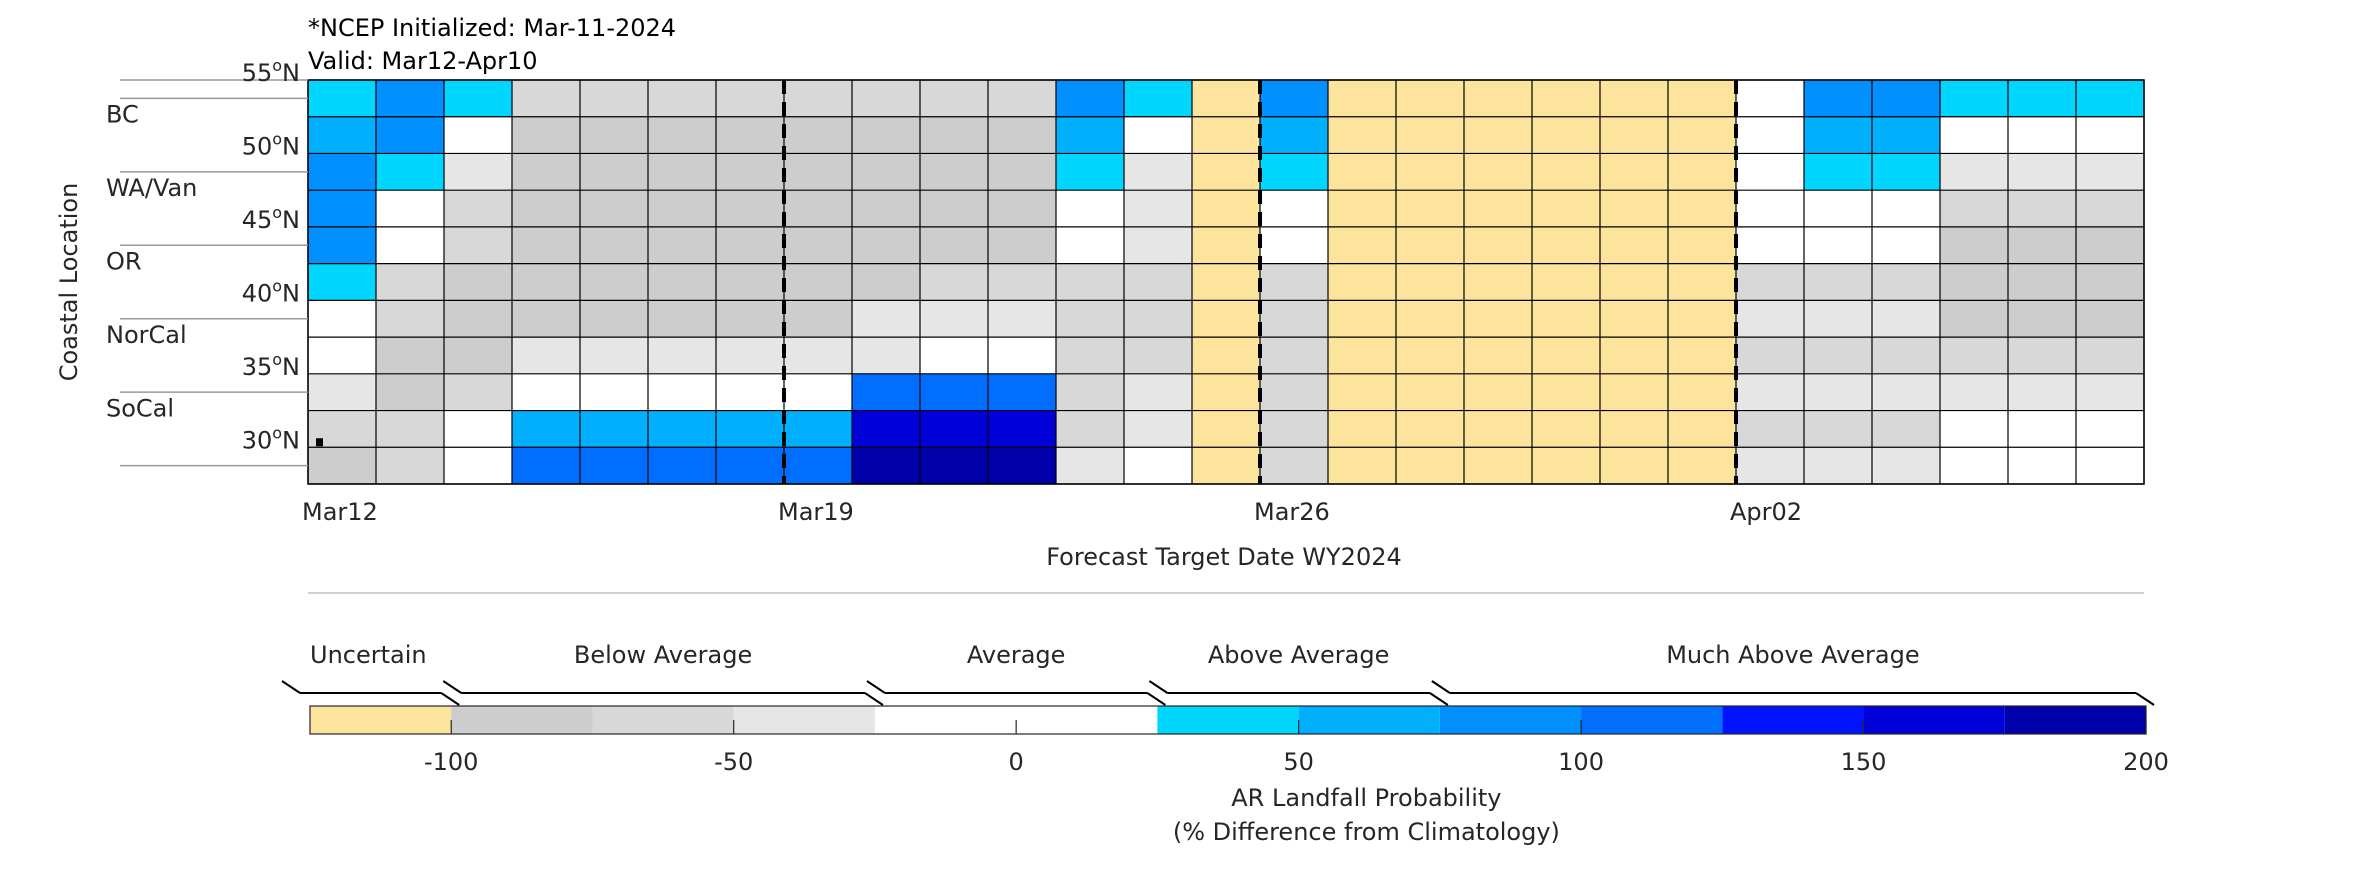  Describe the element at coordinates (69, 282) in the screenshot. I see `y-axis-label: Coastal Location` at that location.